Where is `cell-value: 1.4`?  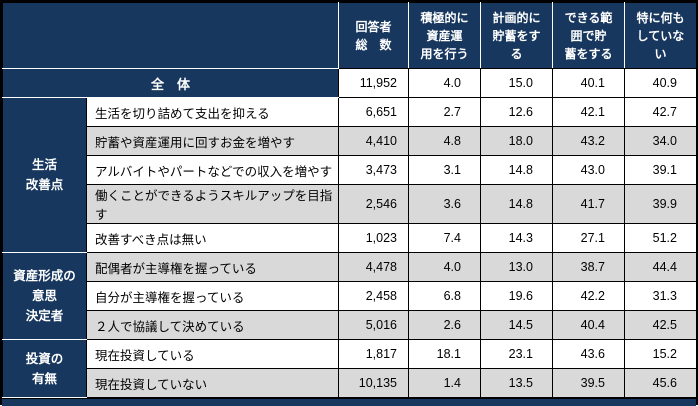
cell-value: 1.4 is located at coordinates (444, 383).